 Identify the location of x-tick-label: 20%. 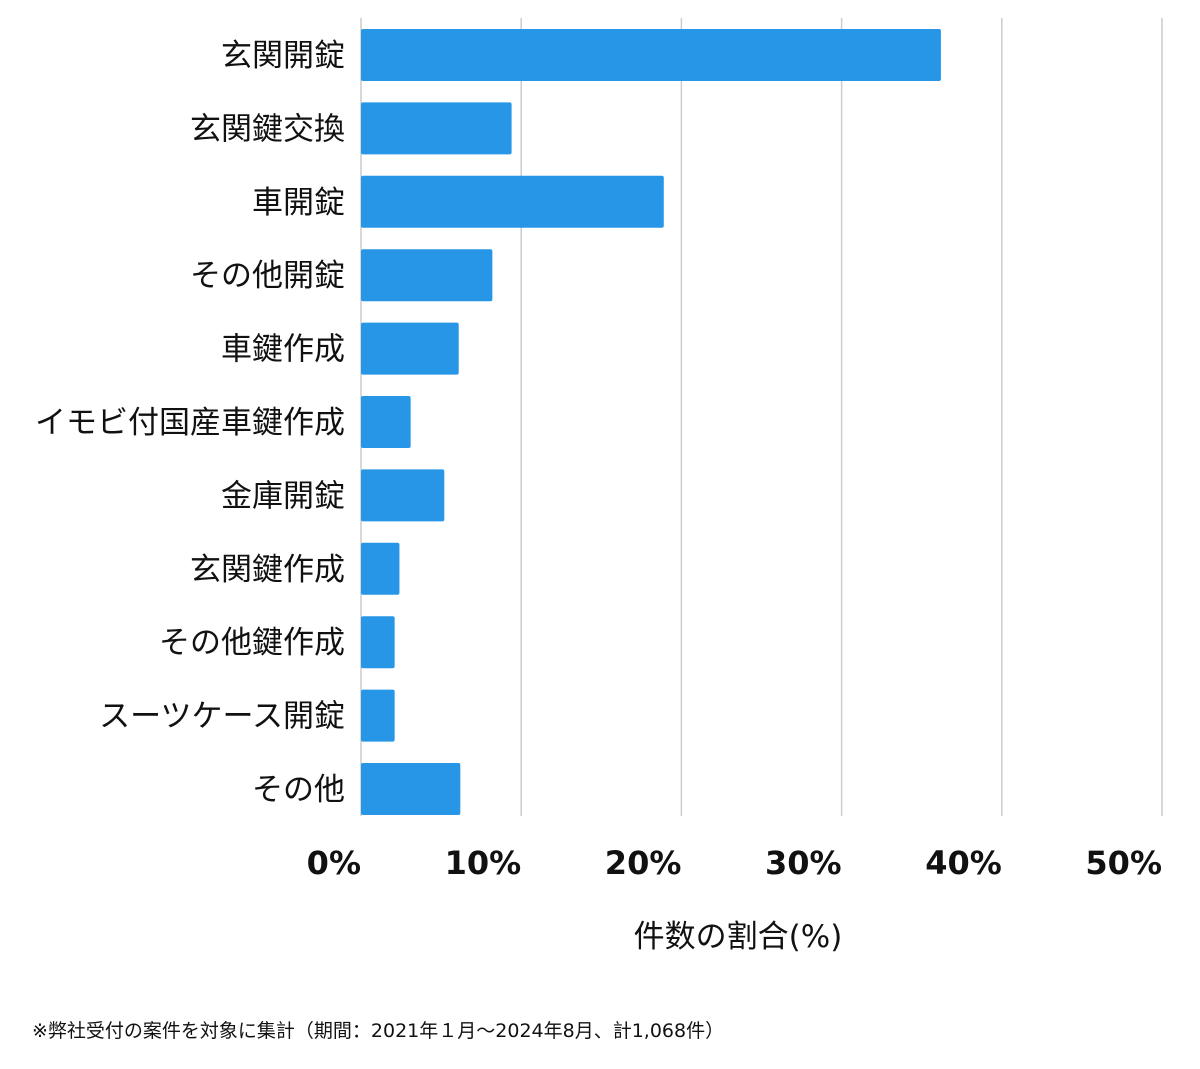
(643, 863).